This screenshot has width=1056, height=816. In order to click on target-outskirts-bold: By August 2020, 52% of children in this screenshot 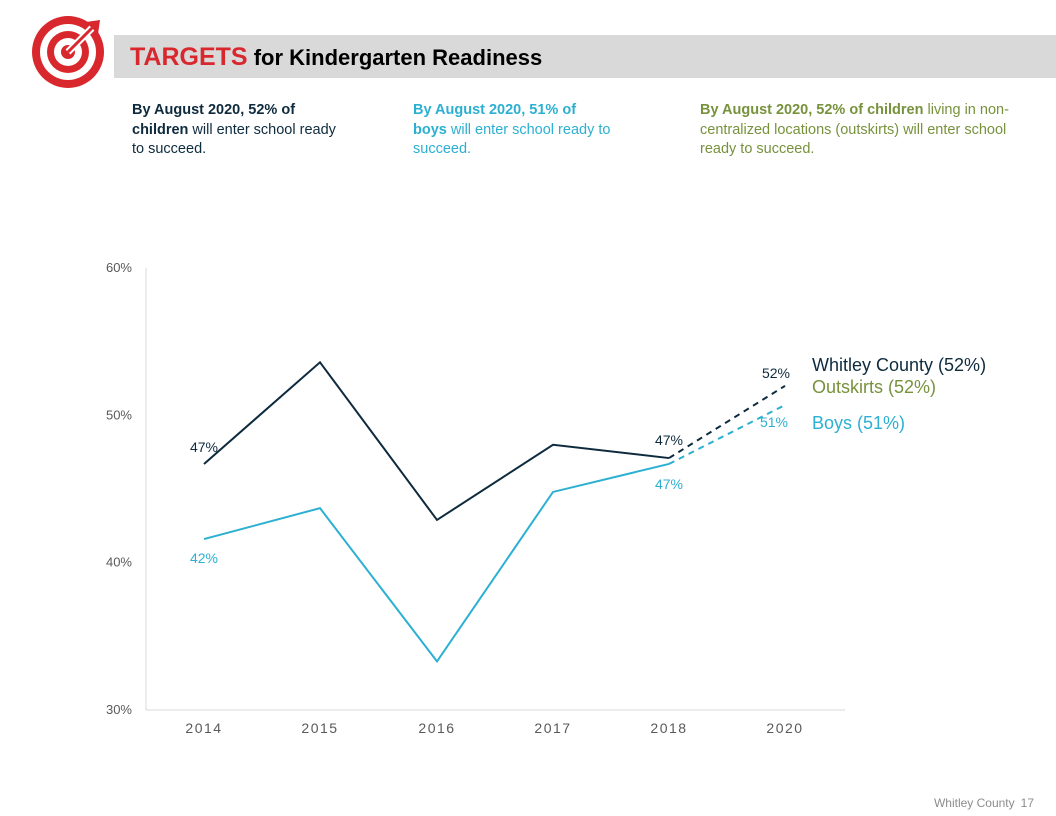, I will do `click(812, 110)`.